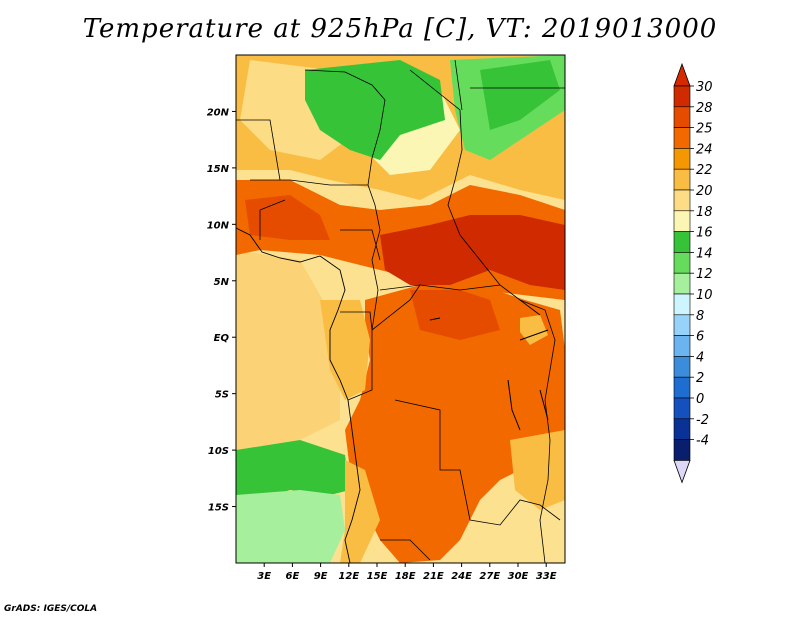 The width and height of the screenshot is (800, 618). Describe the element at coordinates (702, 441) in the screenshot. I see `colorbar-label: -4` at that location.